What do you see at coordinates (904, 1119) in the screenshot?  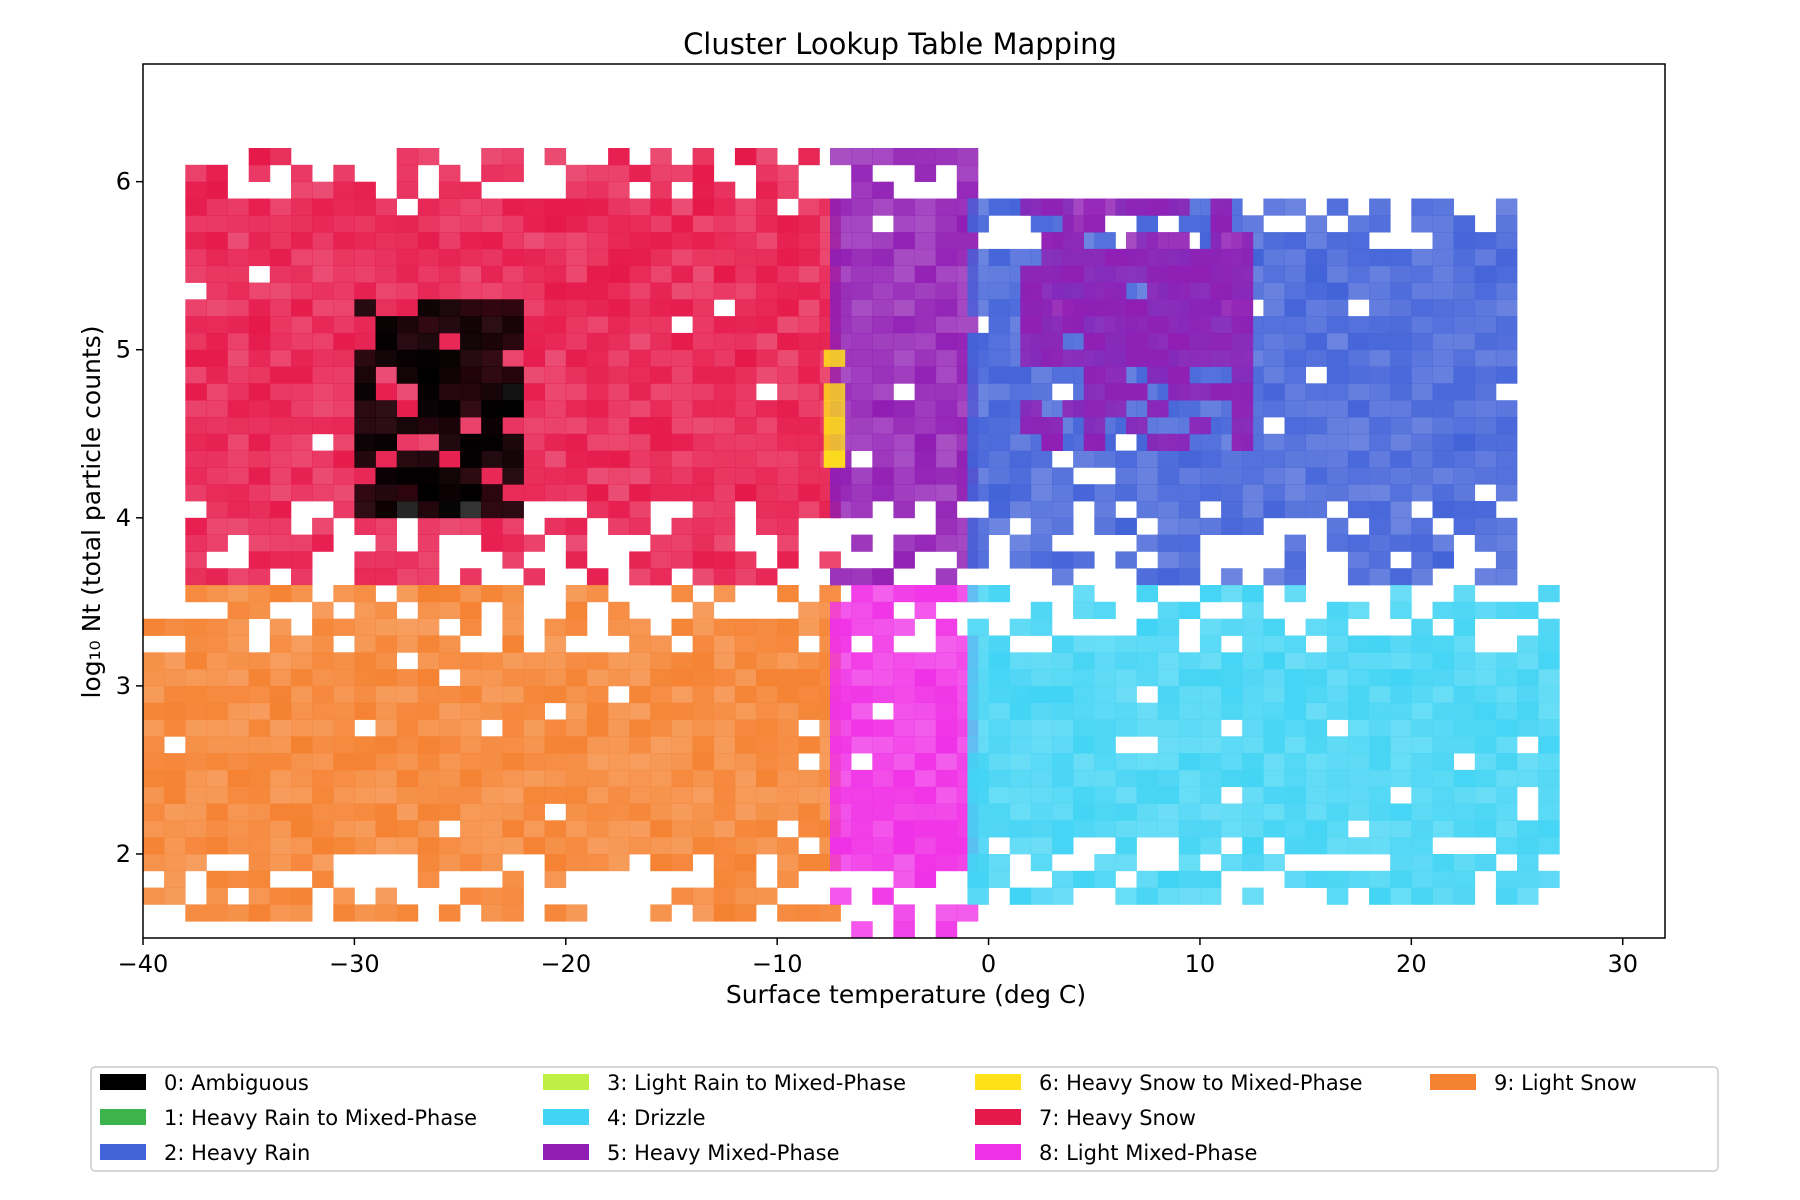 I see `legend-frame` at bounding box center [904, 1119].